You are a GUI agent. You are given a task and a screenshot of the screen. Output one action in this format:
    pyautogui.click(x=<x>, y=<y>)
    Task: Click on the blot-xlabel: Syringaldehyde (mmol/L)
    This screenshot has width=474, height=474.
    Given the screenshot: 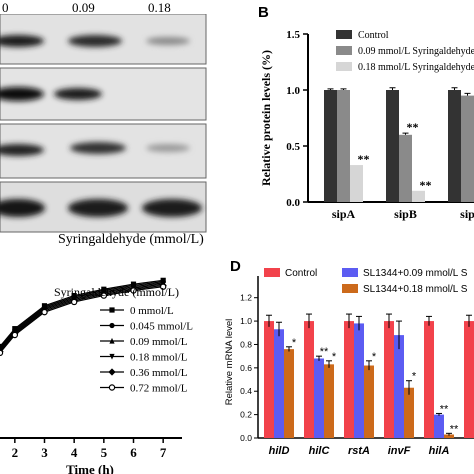 What is the action you would take?
    pyautogui.click(x=131, y=239)
    